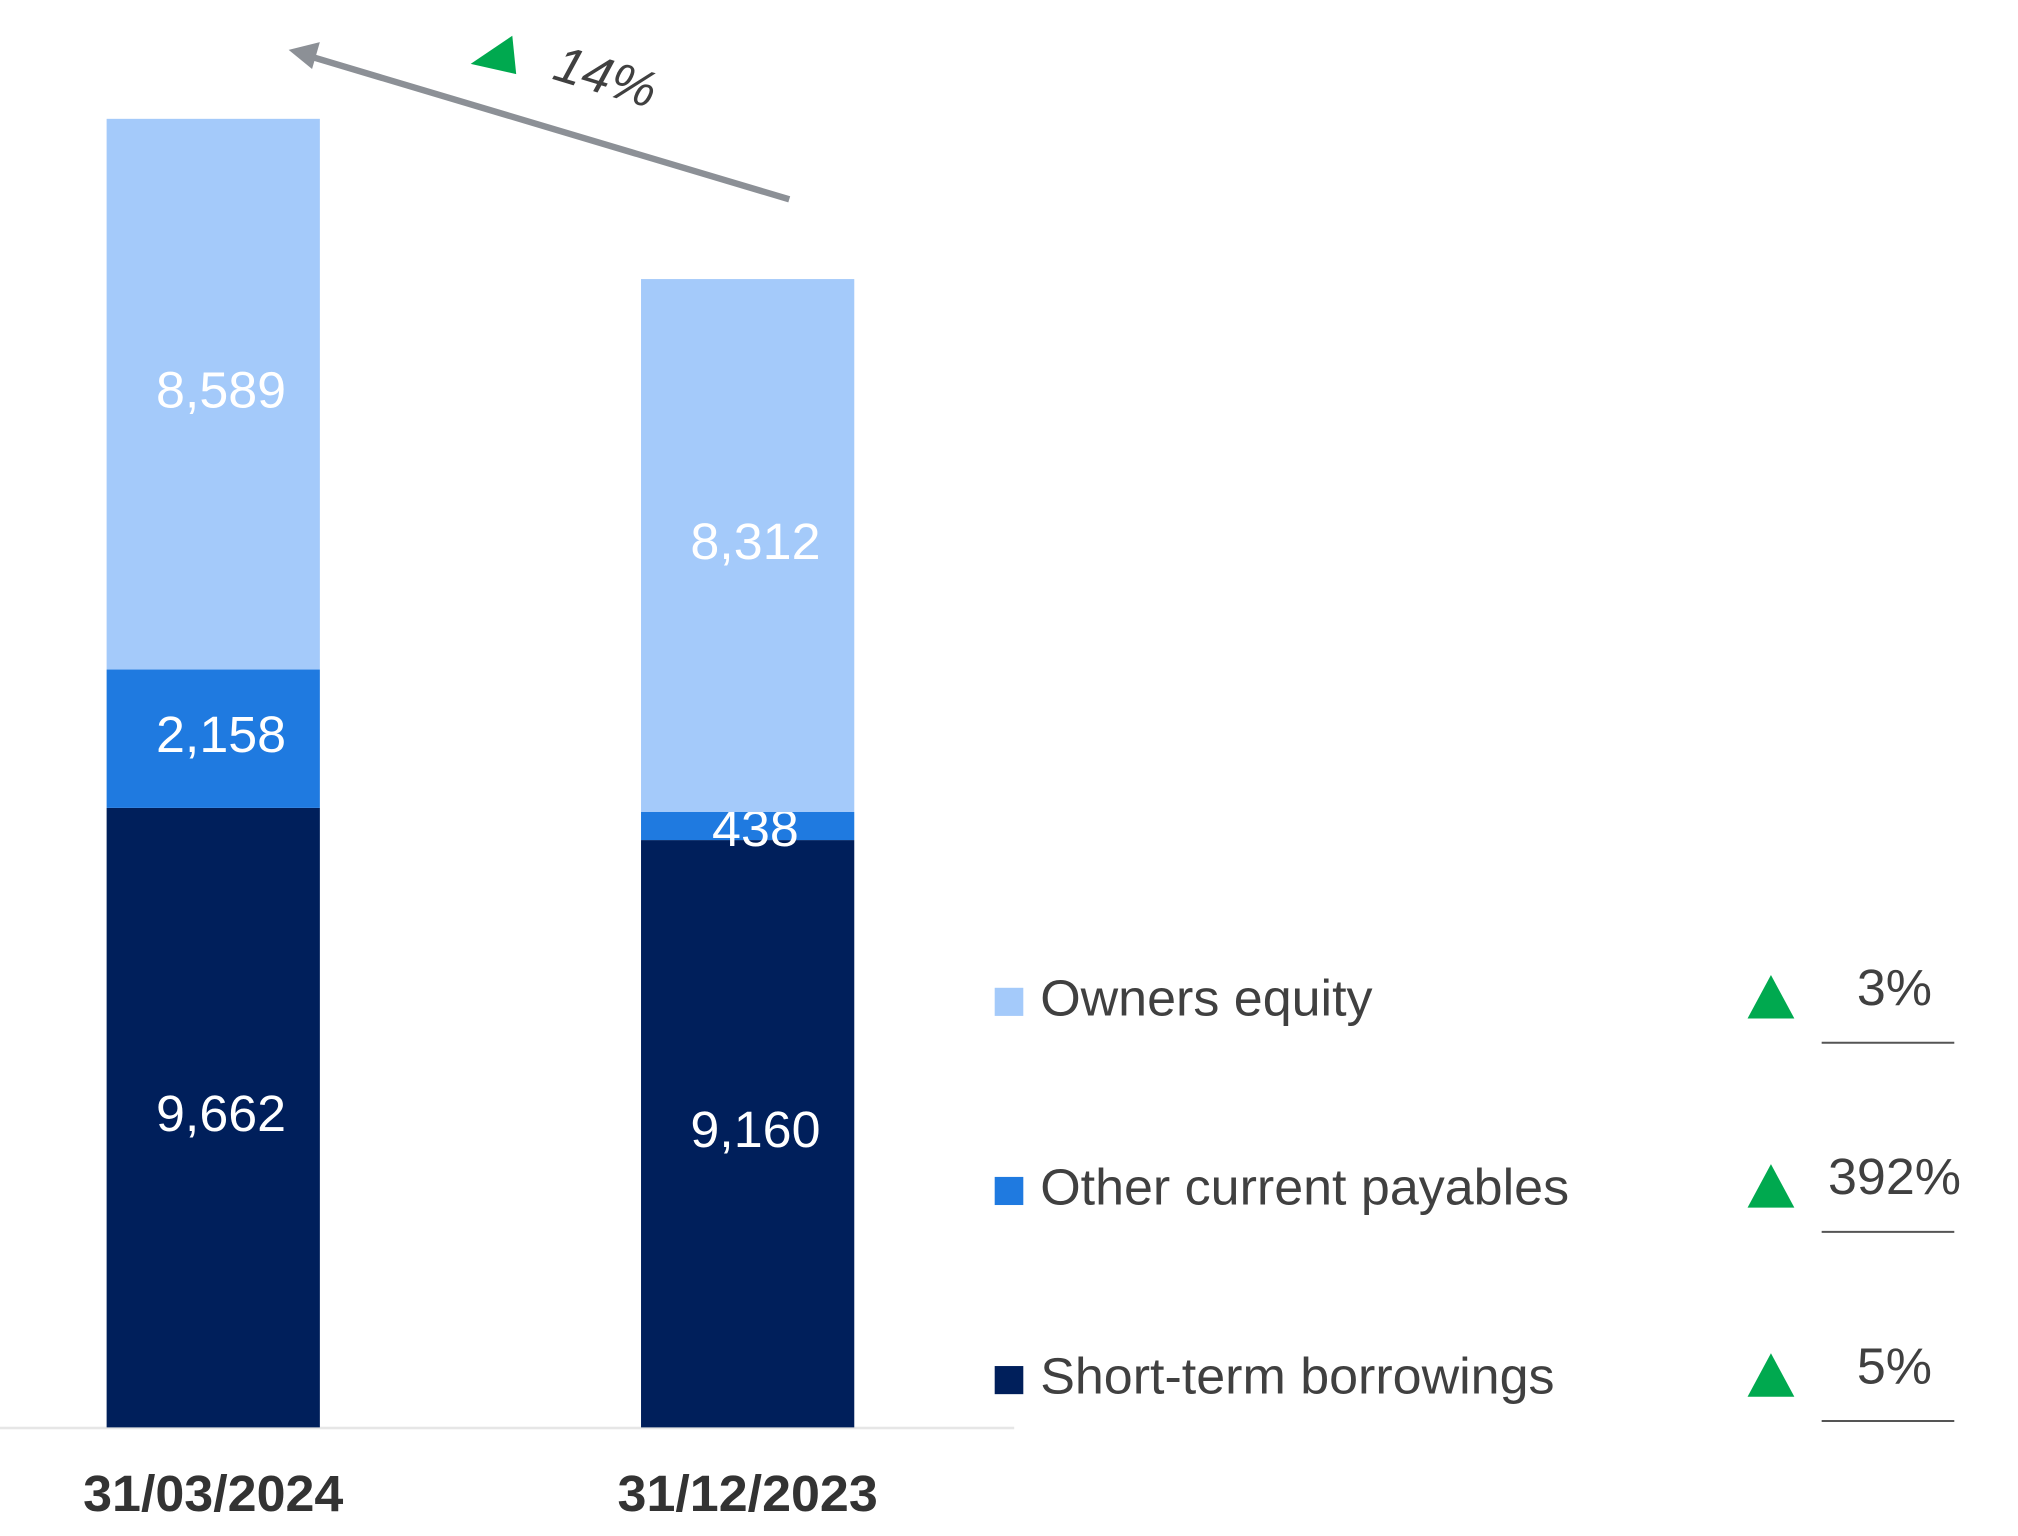 Image resolution: width=2018 pixels, height=1536 pixels. I want to click on value-label: 9,160, so click(755, 1129).